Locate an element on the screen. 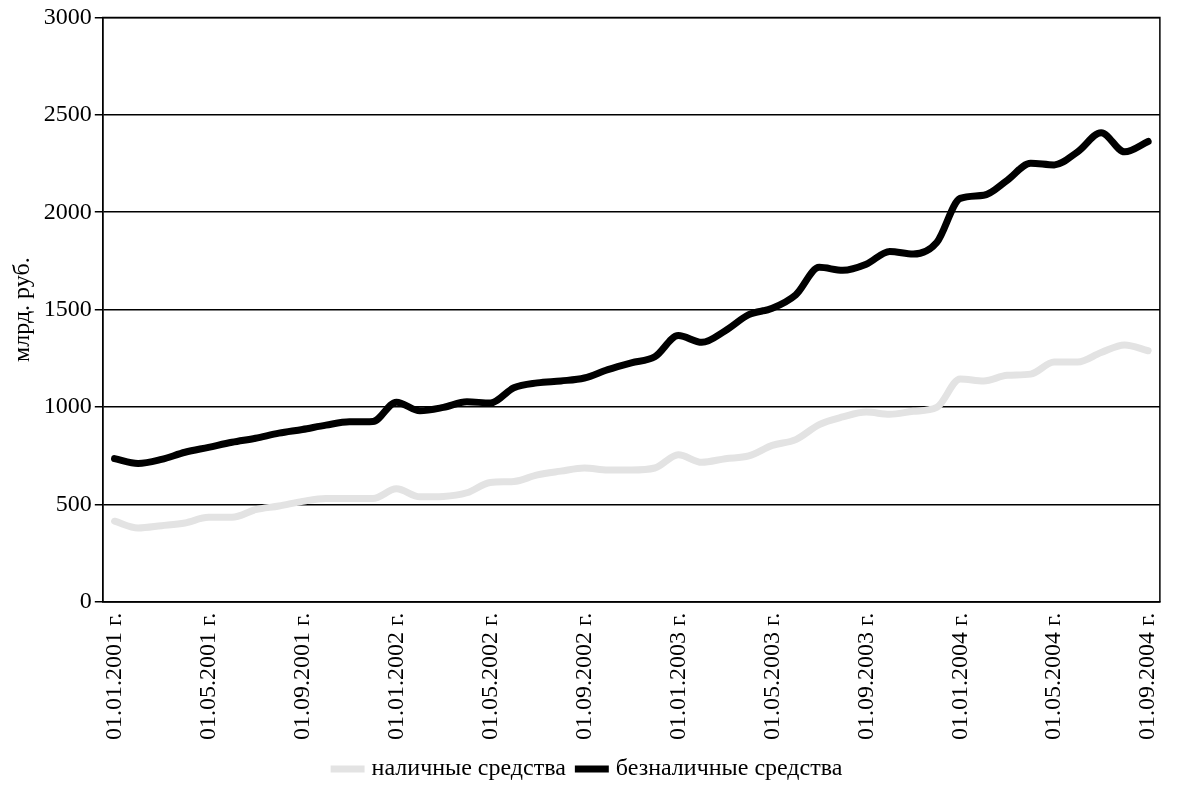 Image resolution: width=1180 pixels, height=791 pixels. y-tick-label: 500 is located at coordinates (73, 502).